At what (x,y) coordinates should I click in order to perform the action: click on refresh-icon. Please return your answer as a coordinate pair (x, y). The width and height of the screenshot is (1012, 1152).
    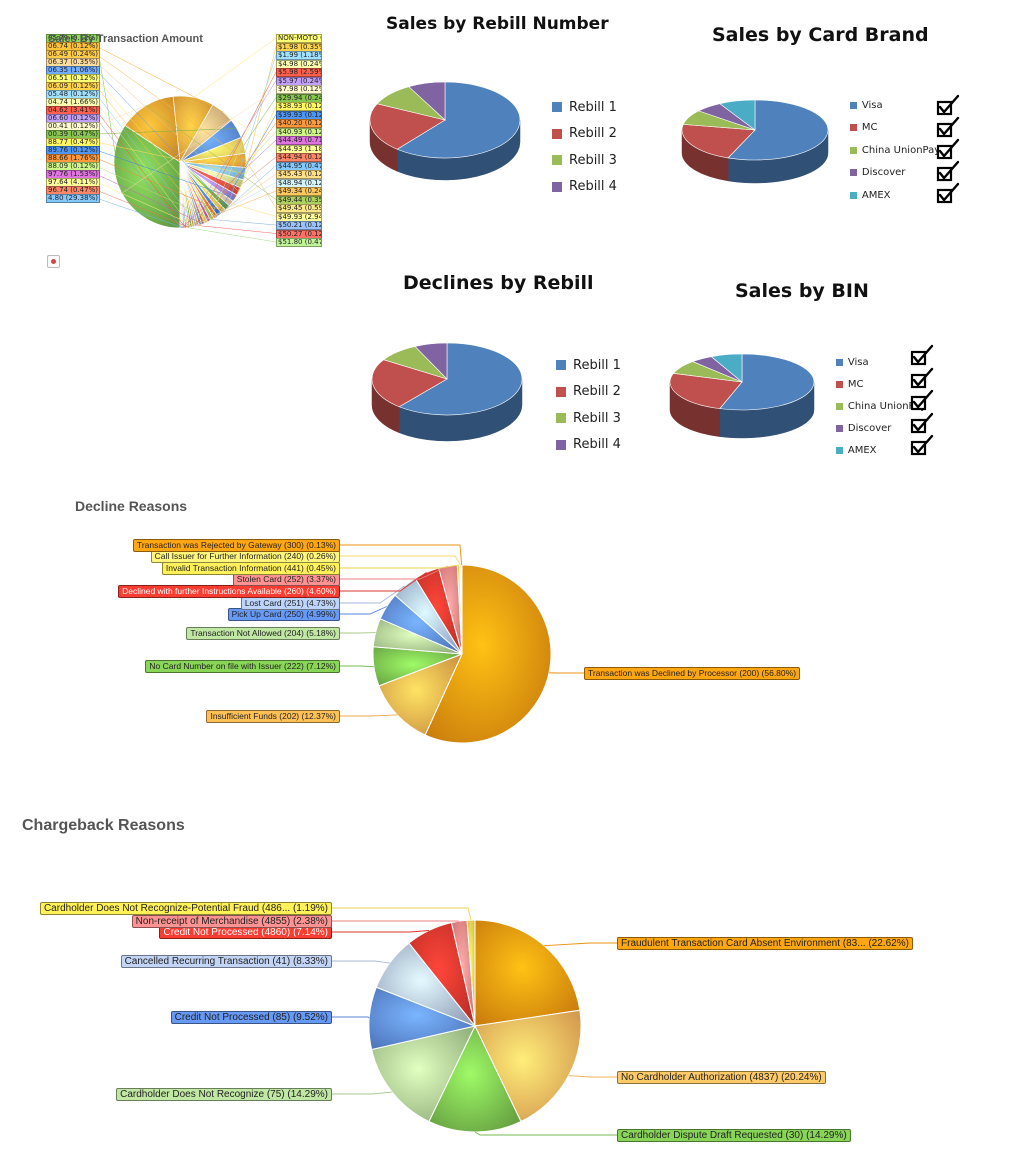
    Looking at the image, I should click on (53, 261).